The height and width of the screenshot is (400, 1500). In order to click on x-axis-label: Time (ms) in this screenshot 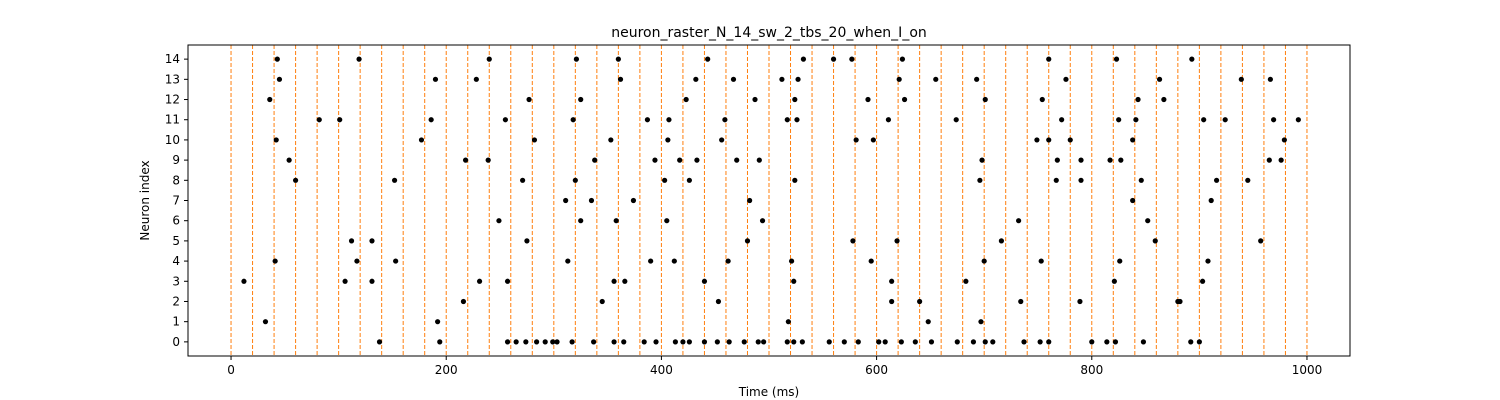, I will do `click(769, 392)`.